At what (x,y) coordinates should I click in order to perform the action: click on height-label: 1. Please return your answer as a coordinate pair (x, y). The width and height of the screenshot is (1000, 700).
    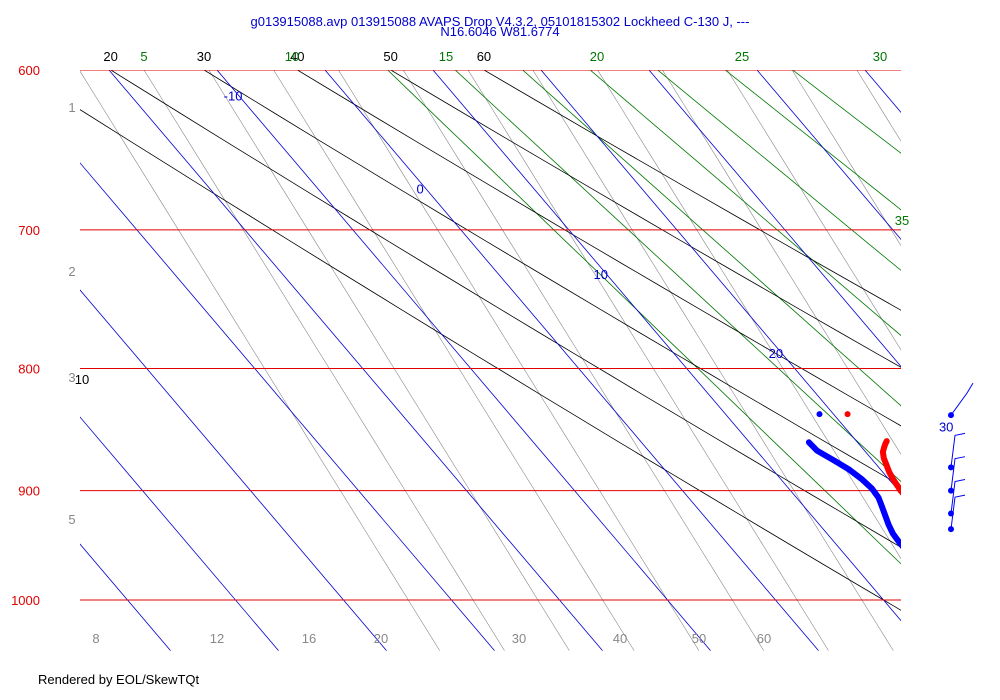
    Looking at the image, I should click on (71, 107).